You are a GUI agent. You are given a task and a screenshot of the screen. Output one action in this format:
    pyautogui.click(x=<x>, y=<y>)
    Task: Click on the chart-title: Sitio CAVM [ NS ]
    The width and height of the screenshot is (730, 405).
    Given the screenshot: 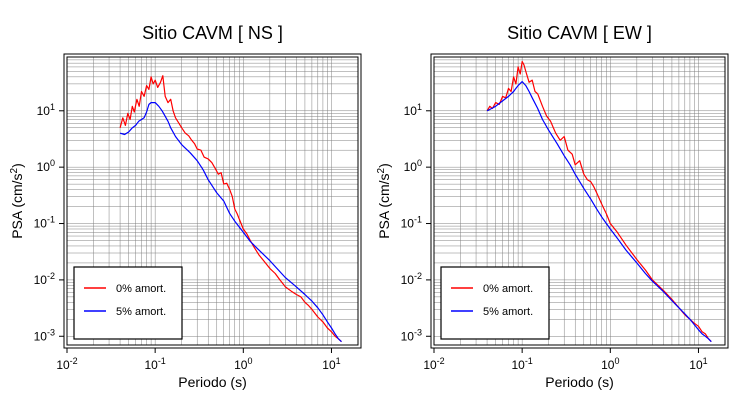 What is the action you would take?
    pyautogui.click(x=212, y=33)
    